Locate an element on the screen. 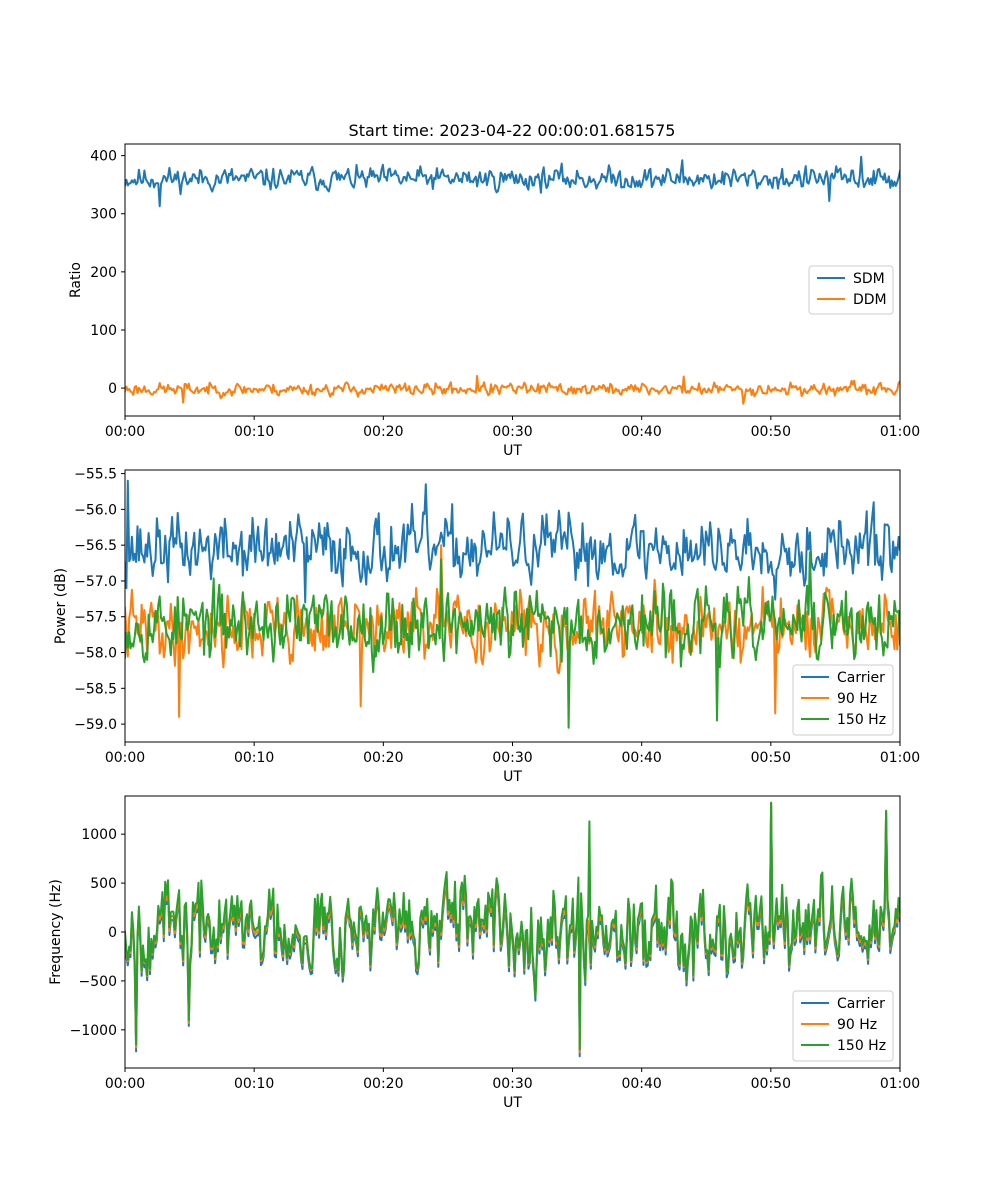  y-tick-label: −58.0 is located at coordinates (95, 654).